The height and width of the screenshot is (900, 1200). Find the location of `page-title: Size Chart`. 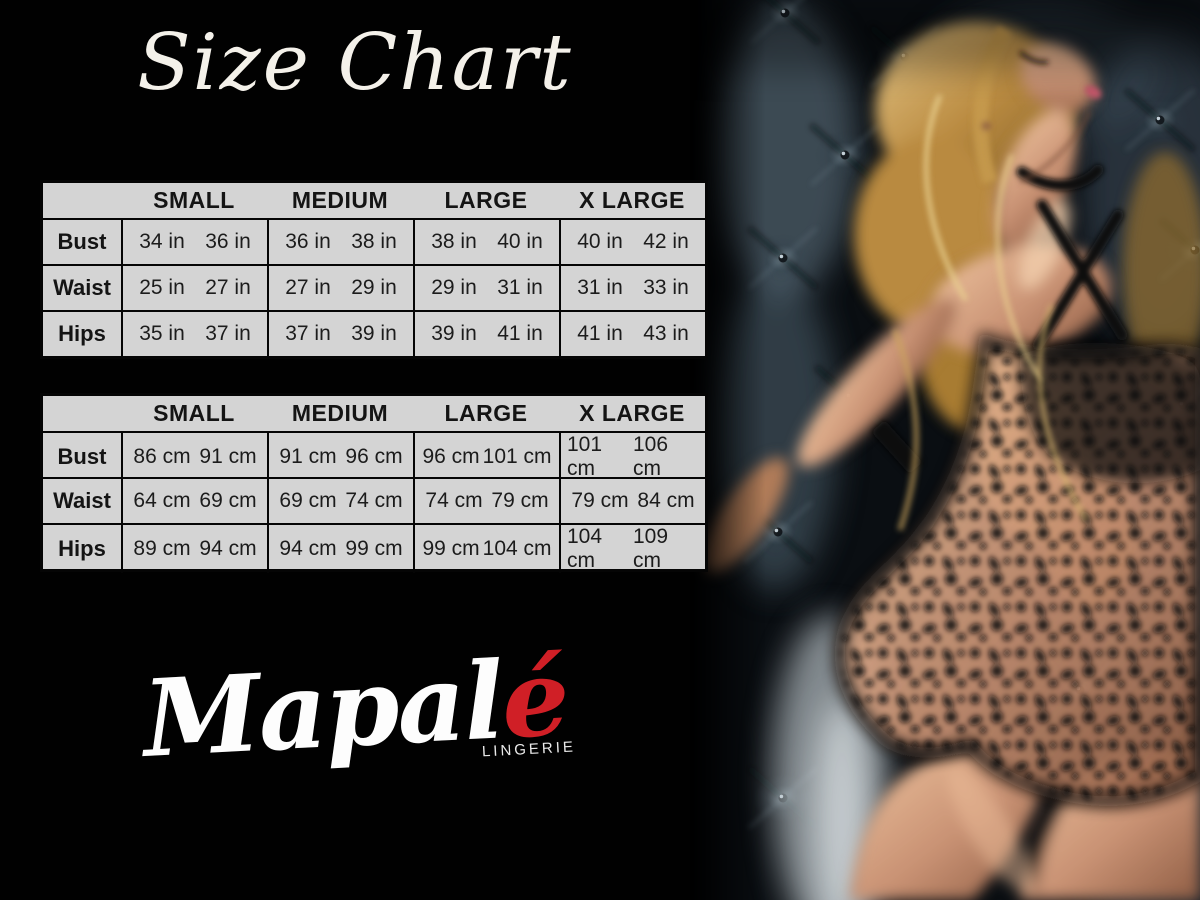

page-title: Size Chart is located at coordinates (355, 63).